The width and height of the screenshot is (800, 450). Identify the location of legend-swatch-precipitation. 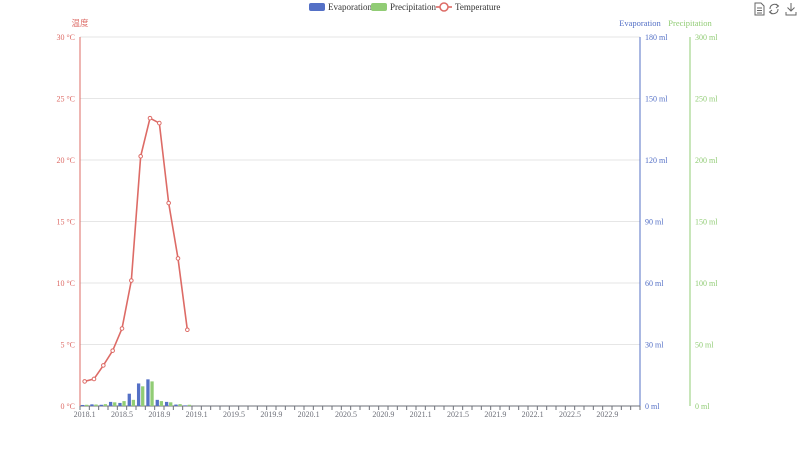
(379, 7).